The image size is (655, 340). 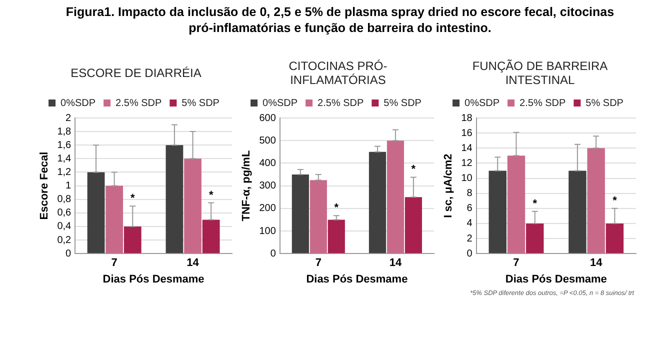 What do you see at coordinates (267, 186) in the screenshot?
I see `y-tick-label: 300` at bounding box center [267, 186].